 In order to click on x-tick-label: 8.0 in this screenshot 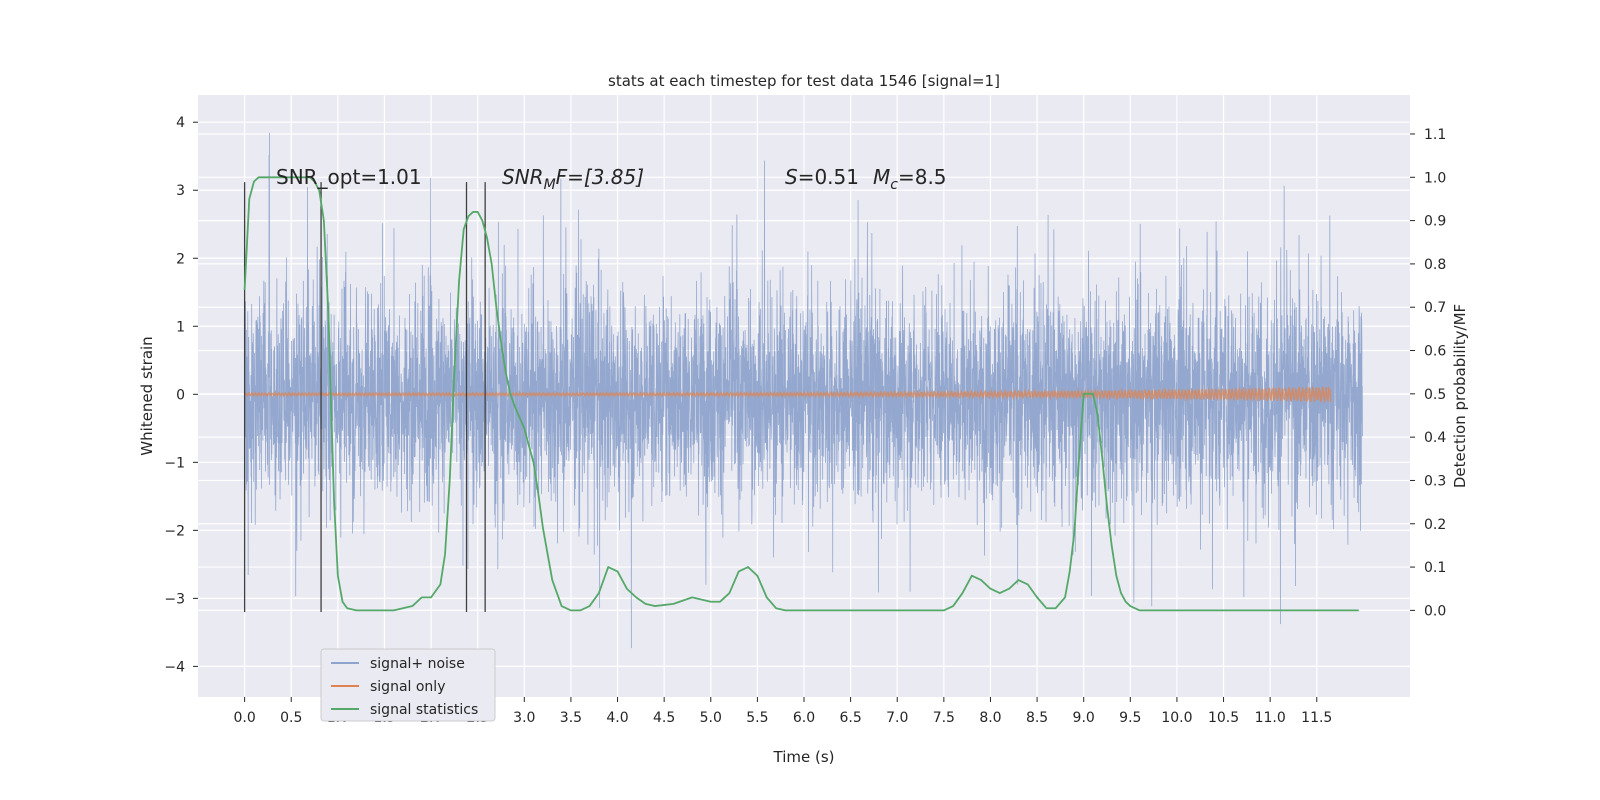, I will do `click(990, 718)`.